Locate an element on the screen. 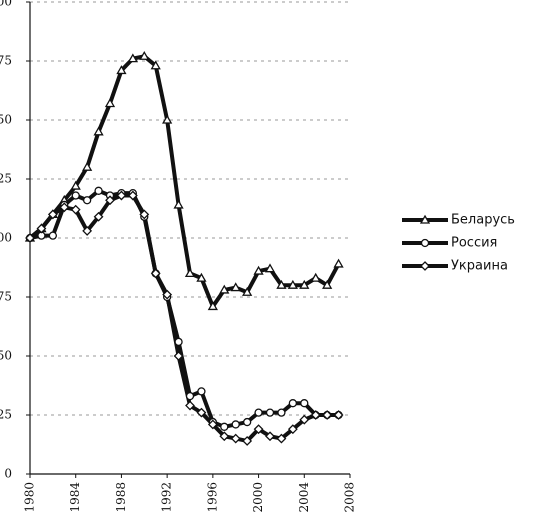 This screenshot has width=534, height=515. x-tick-label: 2000 is located at coordinates (258, 497).